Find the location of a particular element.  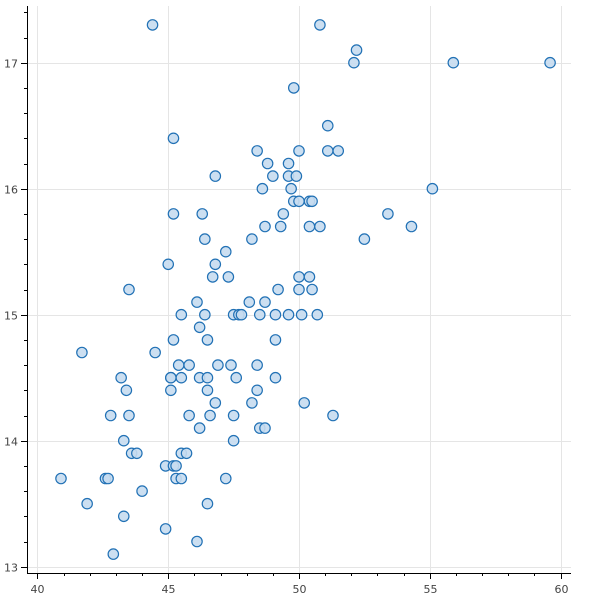

y-tick-label: 15 is located at coordinates (11, 316).